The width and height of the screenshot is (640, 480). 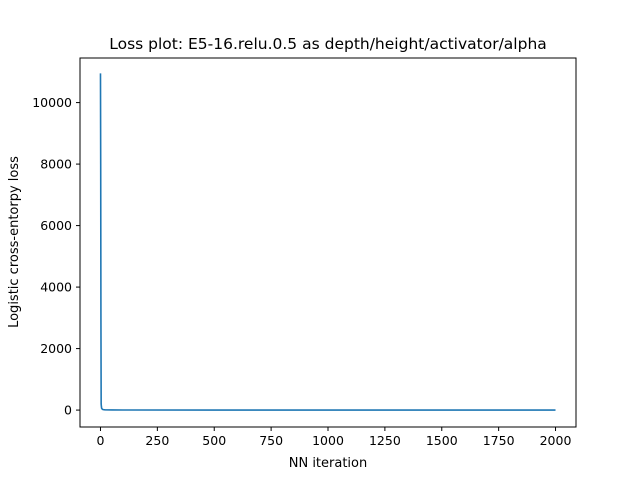 I want to click on x-axis: 0 250 500 750 1000 1250 1500 1750 2000, so click(x=334, y=437).